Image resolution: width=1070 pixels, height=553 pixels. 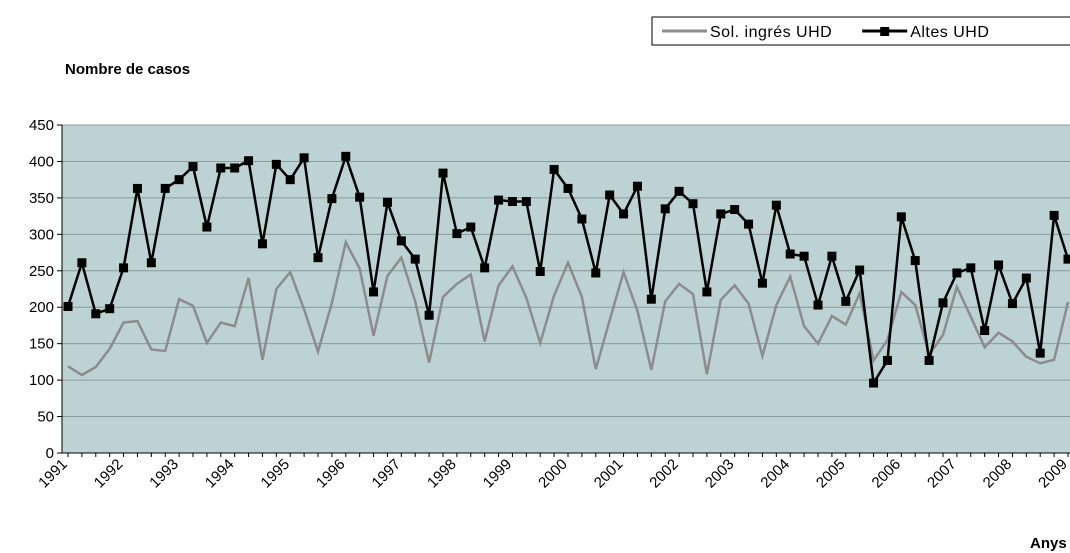 I want to click on y-tick-label: 50, so click(x=45, y=417).